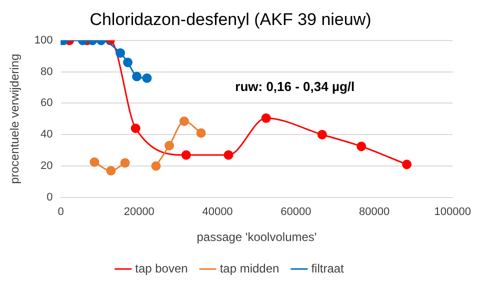 The height and width of the screenshot is (287, 479). What do you see at coordinates (43, 40) in the screenshot?
I see `y-tick-label: 100` at bounding box center [43, 40].